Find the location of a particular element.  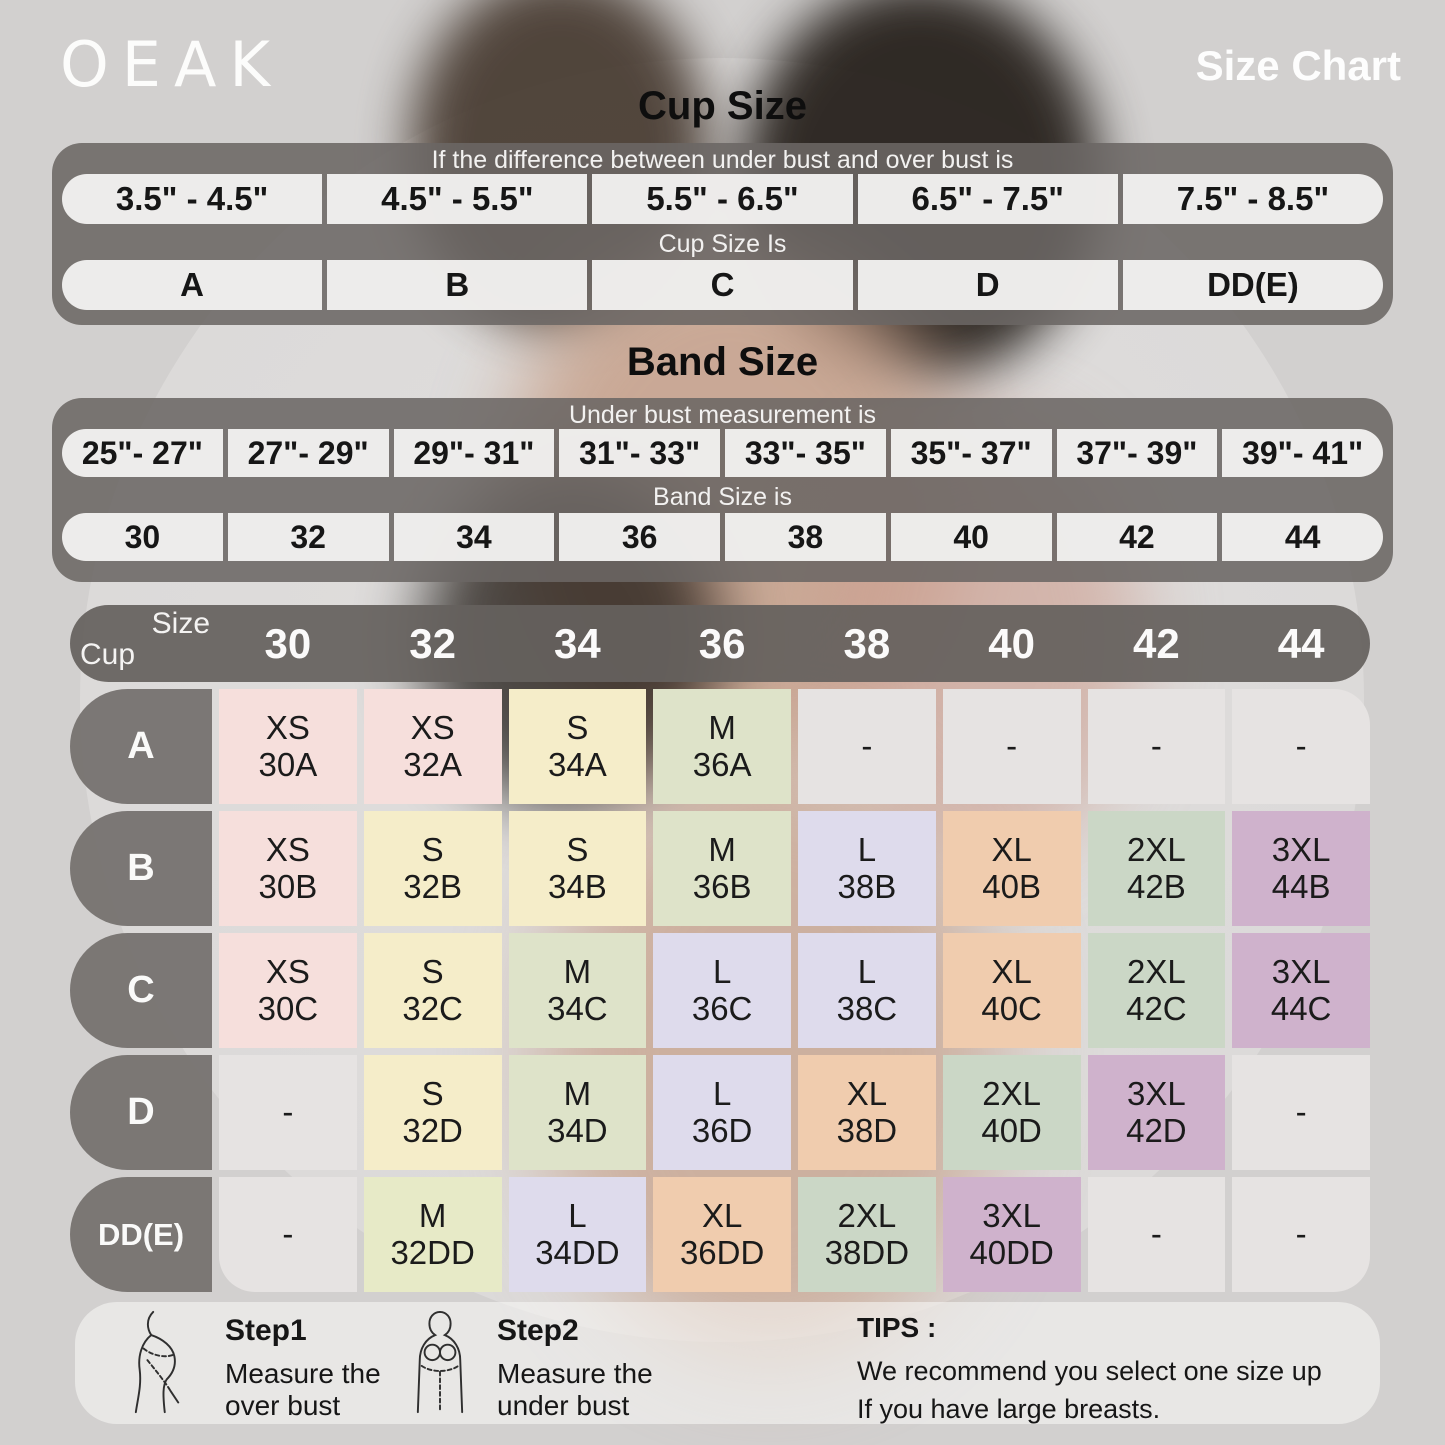

size-cell: XL 38D is located at coordinates (867, 1112).